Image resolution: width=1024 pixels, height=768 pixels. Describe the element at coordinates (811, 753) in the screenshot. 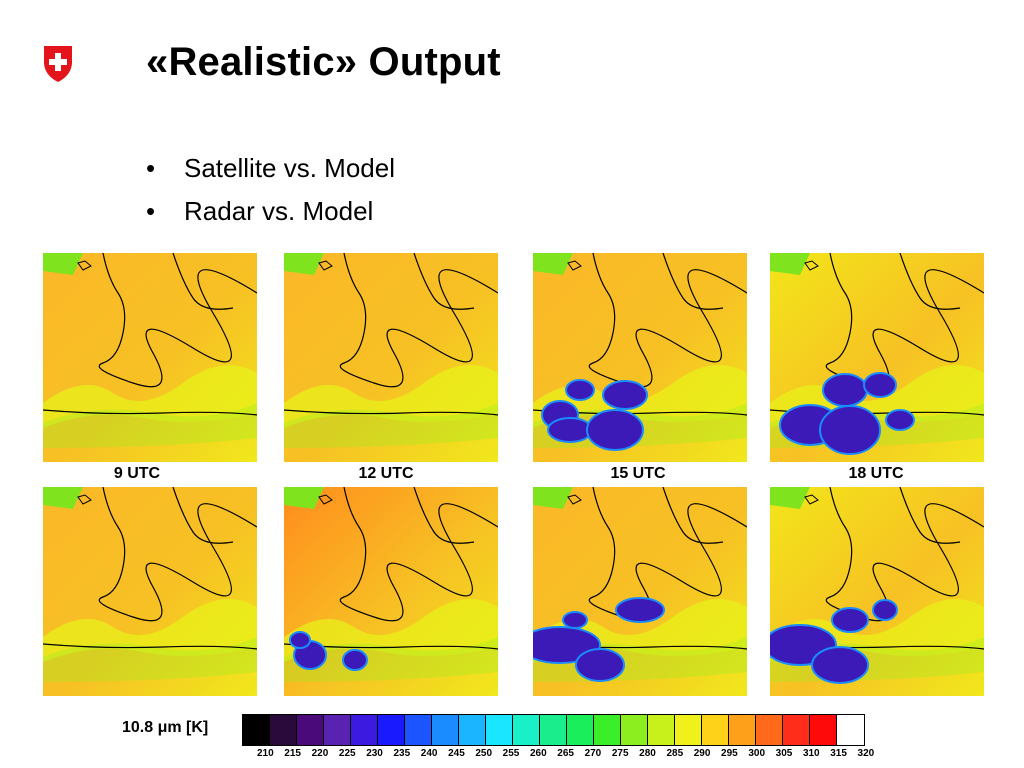

I see `colorbar-tick-label: 310` at that location.